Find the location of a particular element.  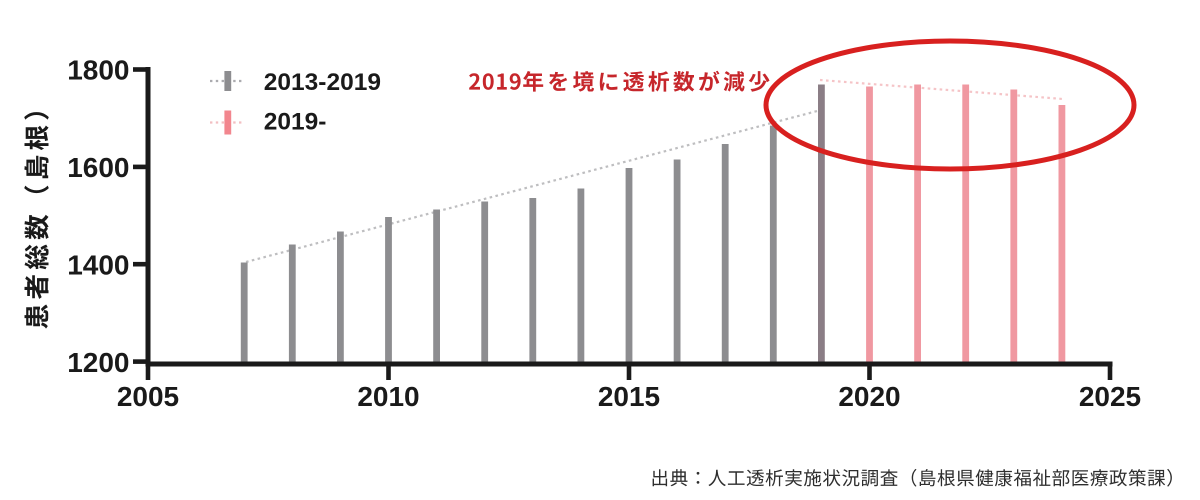

svg-text: 2025 is located at coordinates (1110, 396).